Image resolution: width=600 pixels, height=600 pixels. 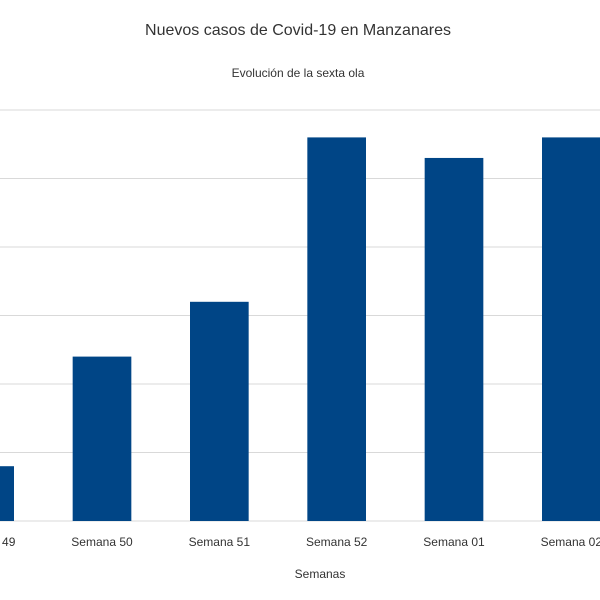 What do you see at coordinates (298, 73) in the screenshot?
I see `chart-subtitle: Evolución de la sexta ola` at bounding box center [298, 73].